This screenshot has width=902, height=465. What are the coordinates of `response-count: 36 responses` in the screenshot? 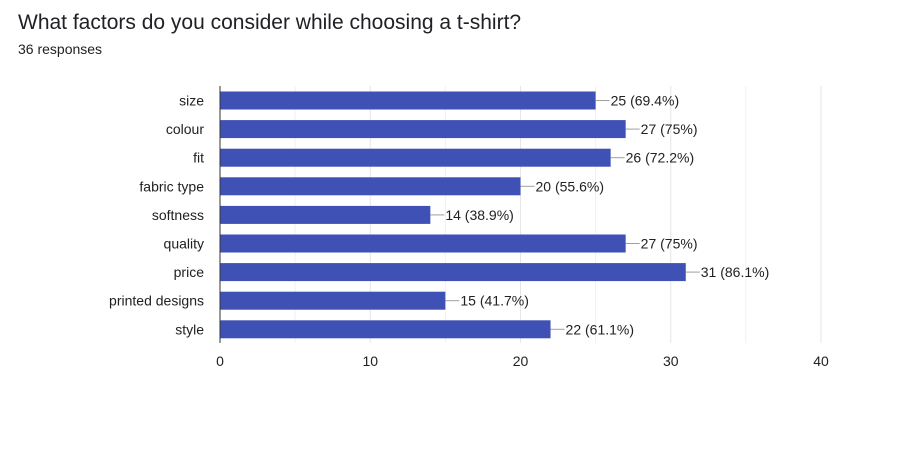 It's located at (60, 49).